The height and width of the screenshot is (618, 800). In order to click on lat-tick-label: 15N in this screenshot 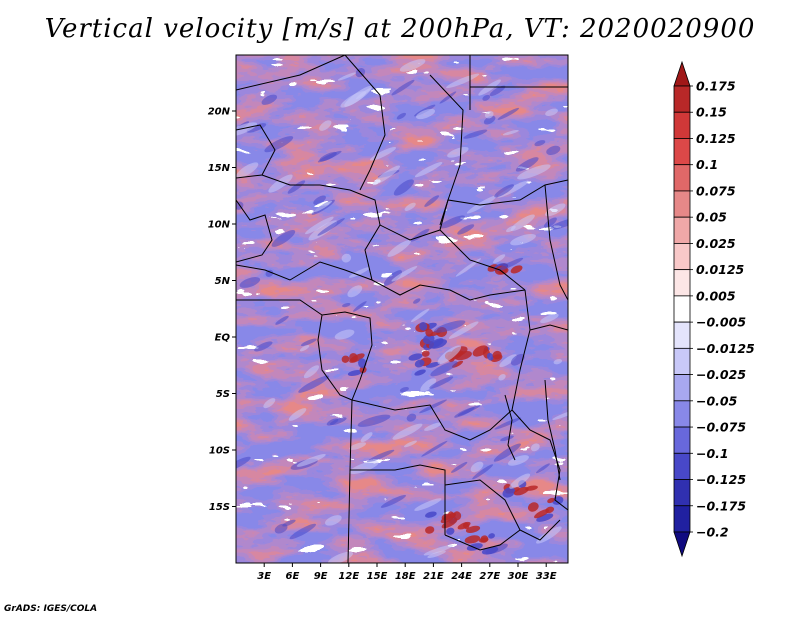, I will do `click(219, 168)`.